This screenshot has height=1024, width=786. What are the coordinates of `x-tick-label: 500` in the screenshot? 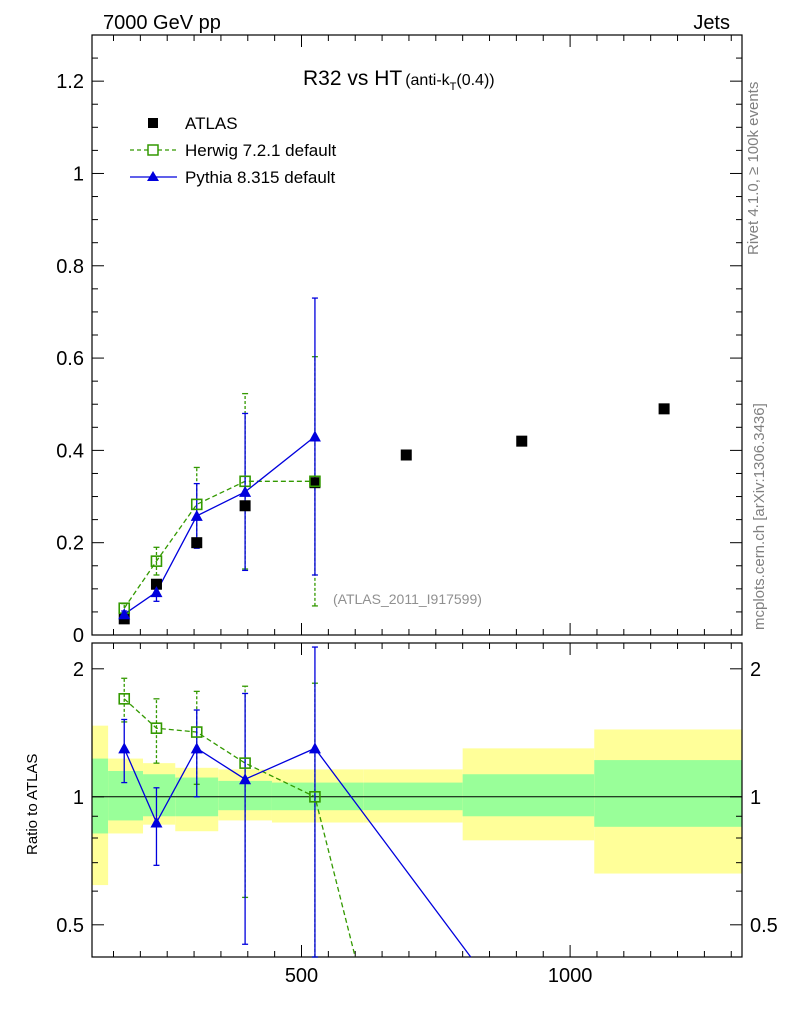 It's located at (301, 976).